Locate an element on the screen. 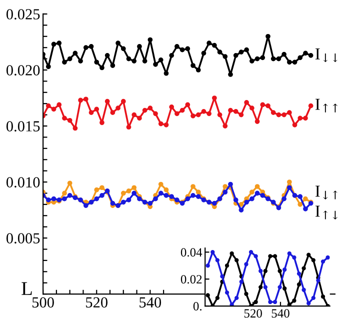 The height and width of the screenshot is (333, 339). y-tick-label: 0.010 is located at coordinates (23, 182).